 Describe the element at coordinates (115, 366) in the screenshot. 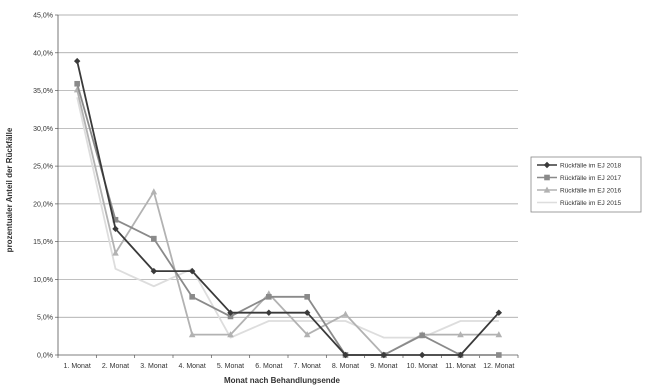

I see `x-tick-label: 2. Monat` at that location.